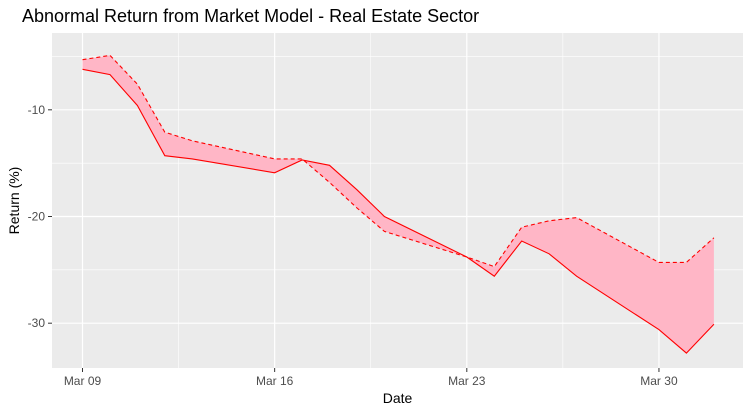  Describe the element at coordinates (467, 381) in the screenshot. I see `x-tick-label: Mar 23` at that location.